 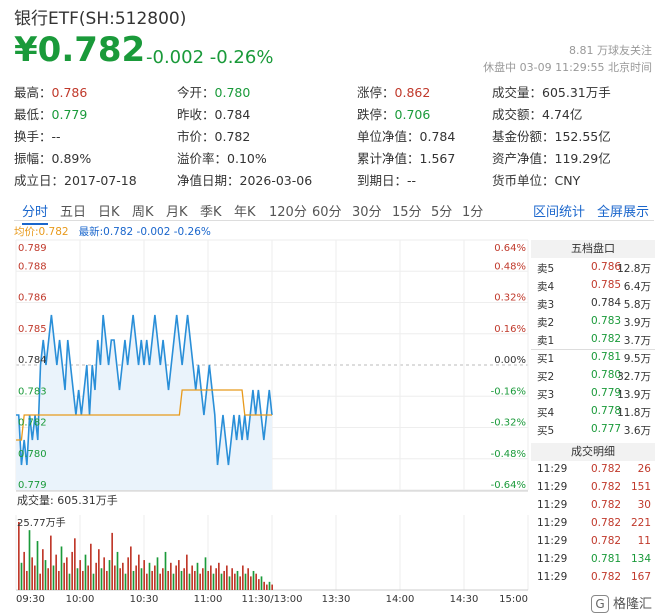 I want to click on trade-volume: 11, so click(x=644, y=541).